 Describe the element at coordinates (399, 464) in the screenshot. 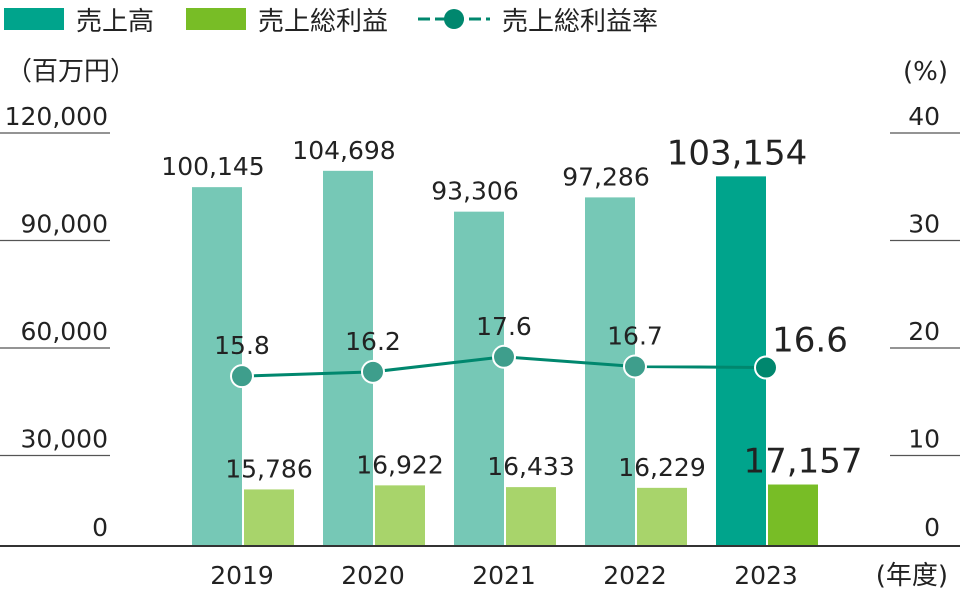

I see `value-label-gross-profit: 16,922` at that location.